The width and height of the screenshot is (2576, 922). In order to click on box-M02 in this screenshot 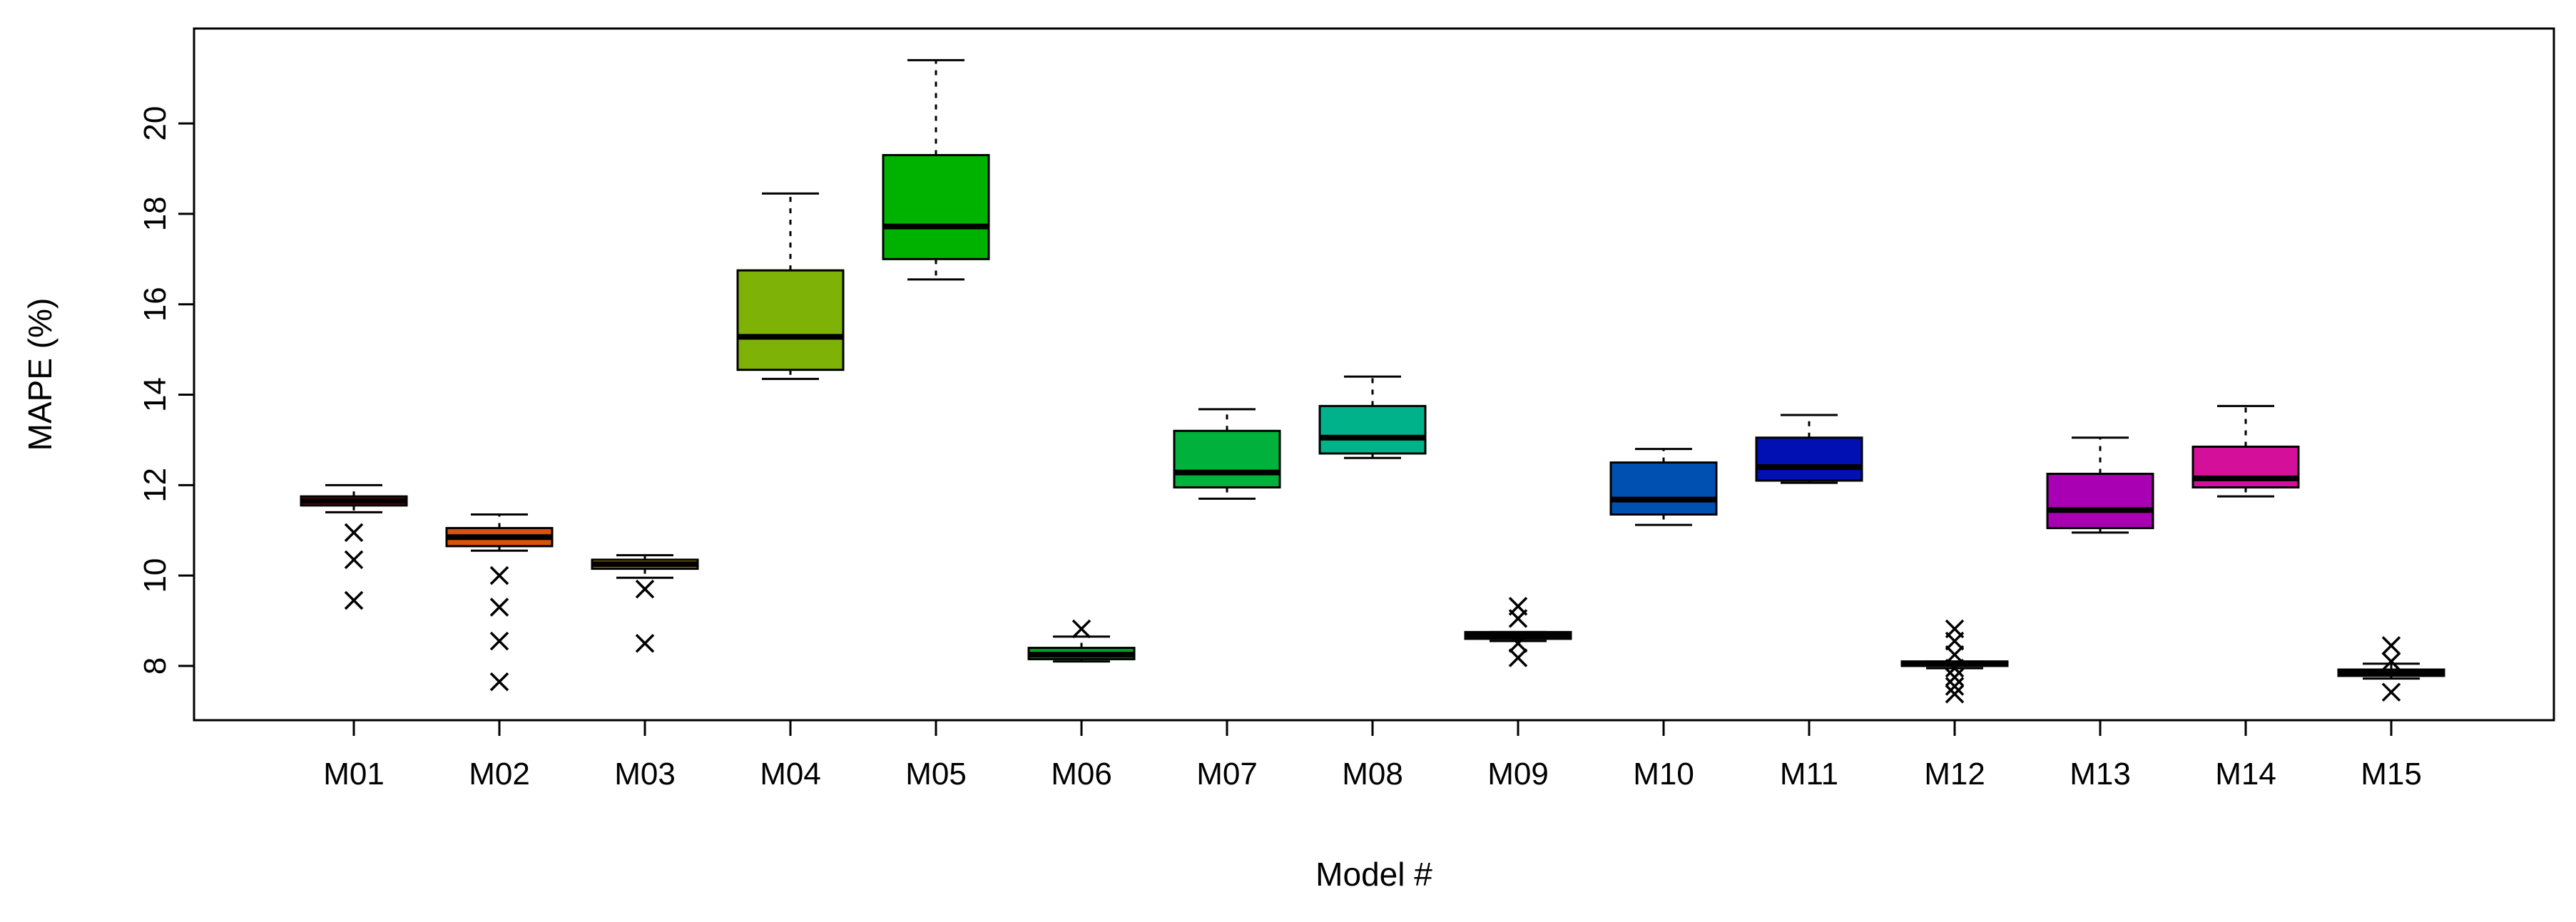, I will do `click(499, 602)`.